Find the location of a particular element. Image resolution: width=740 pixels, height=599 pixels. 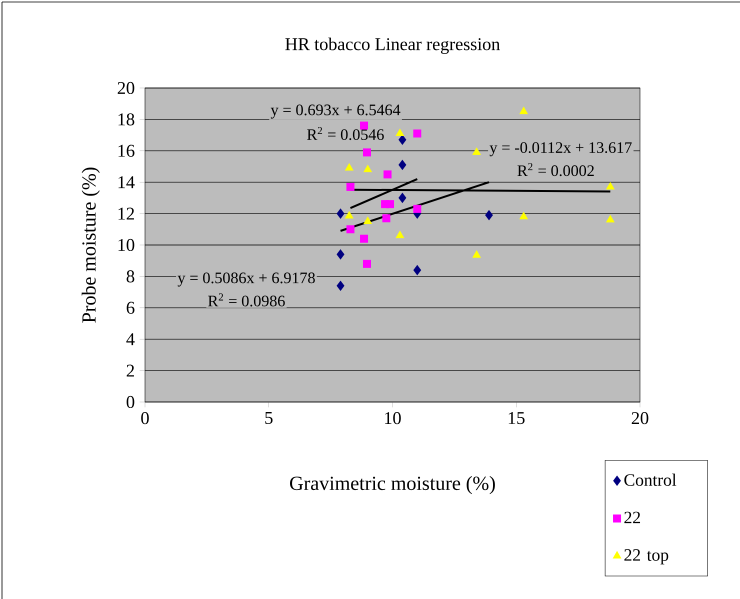

annotation: y = 0.693x + 6.5464 is located at coordinates (335, 111).